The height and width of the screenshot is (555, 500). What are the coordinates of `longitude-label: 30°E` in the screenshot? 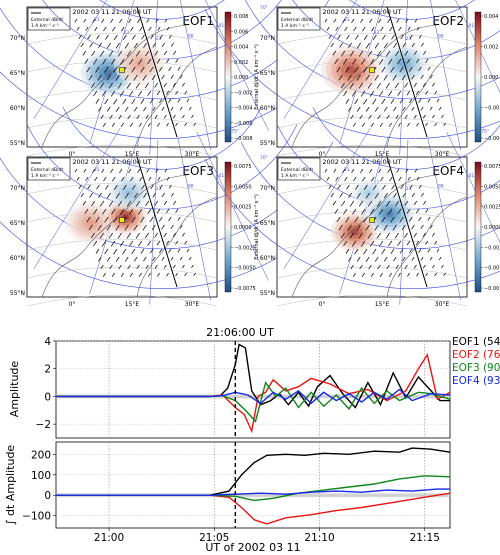 It's located at (192, 154).